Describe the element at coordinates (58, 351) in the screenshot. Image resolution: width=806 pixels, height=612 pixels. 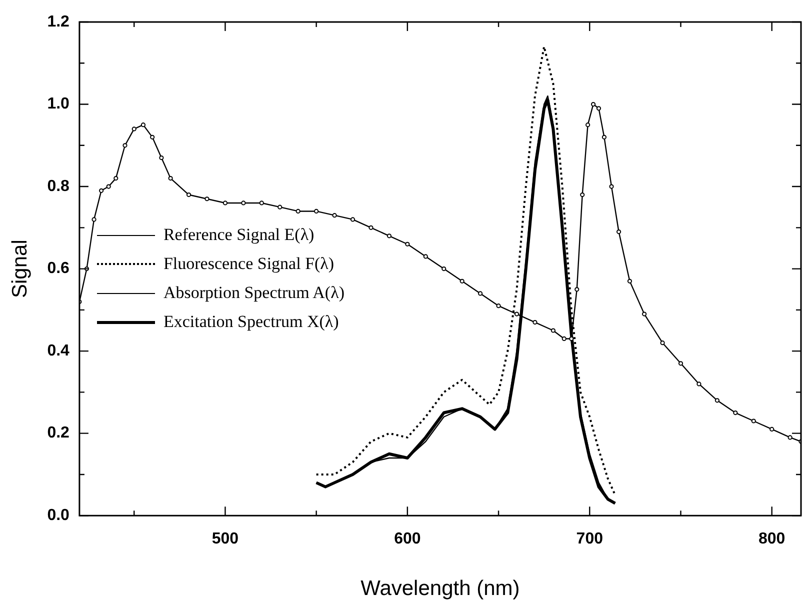
I see `y-tick-label: 0.4` at that location.